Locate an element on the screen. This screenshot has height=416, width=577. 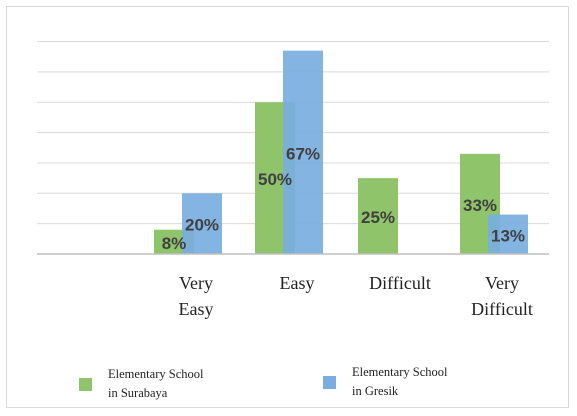
legend-label-surabaya: Elementary School in Surabaya is located at coordinates (173, 384).